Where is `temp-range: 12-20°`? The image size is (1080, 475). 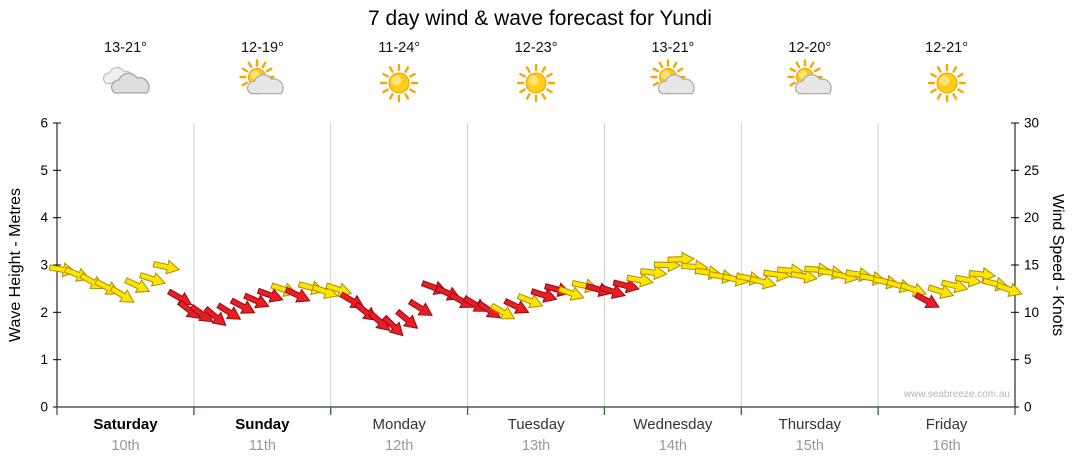
temp-range: 12-20° is located at coordinates (810, 48).